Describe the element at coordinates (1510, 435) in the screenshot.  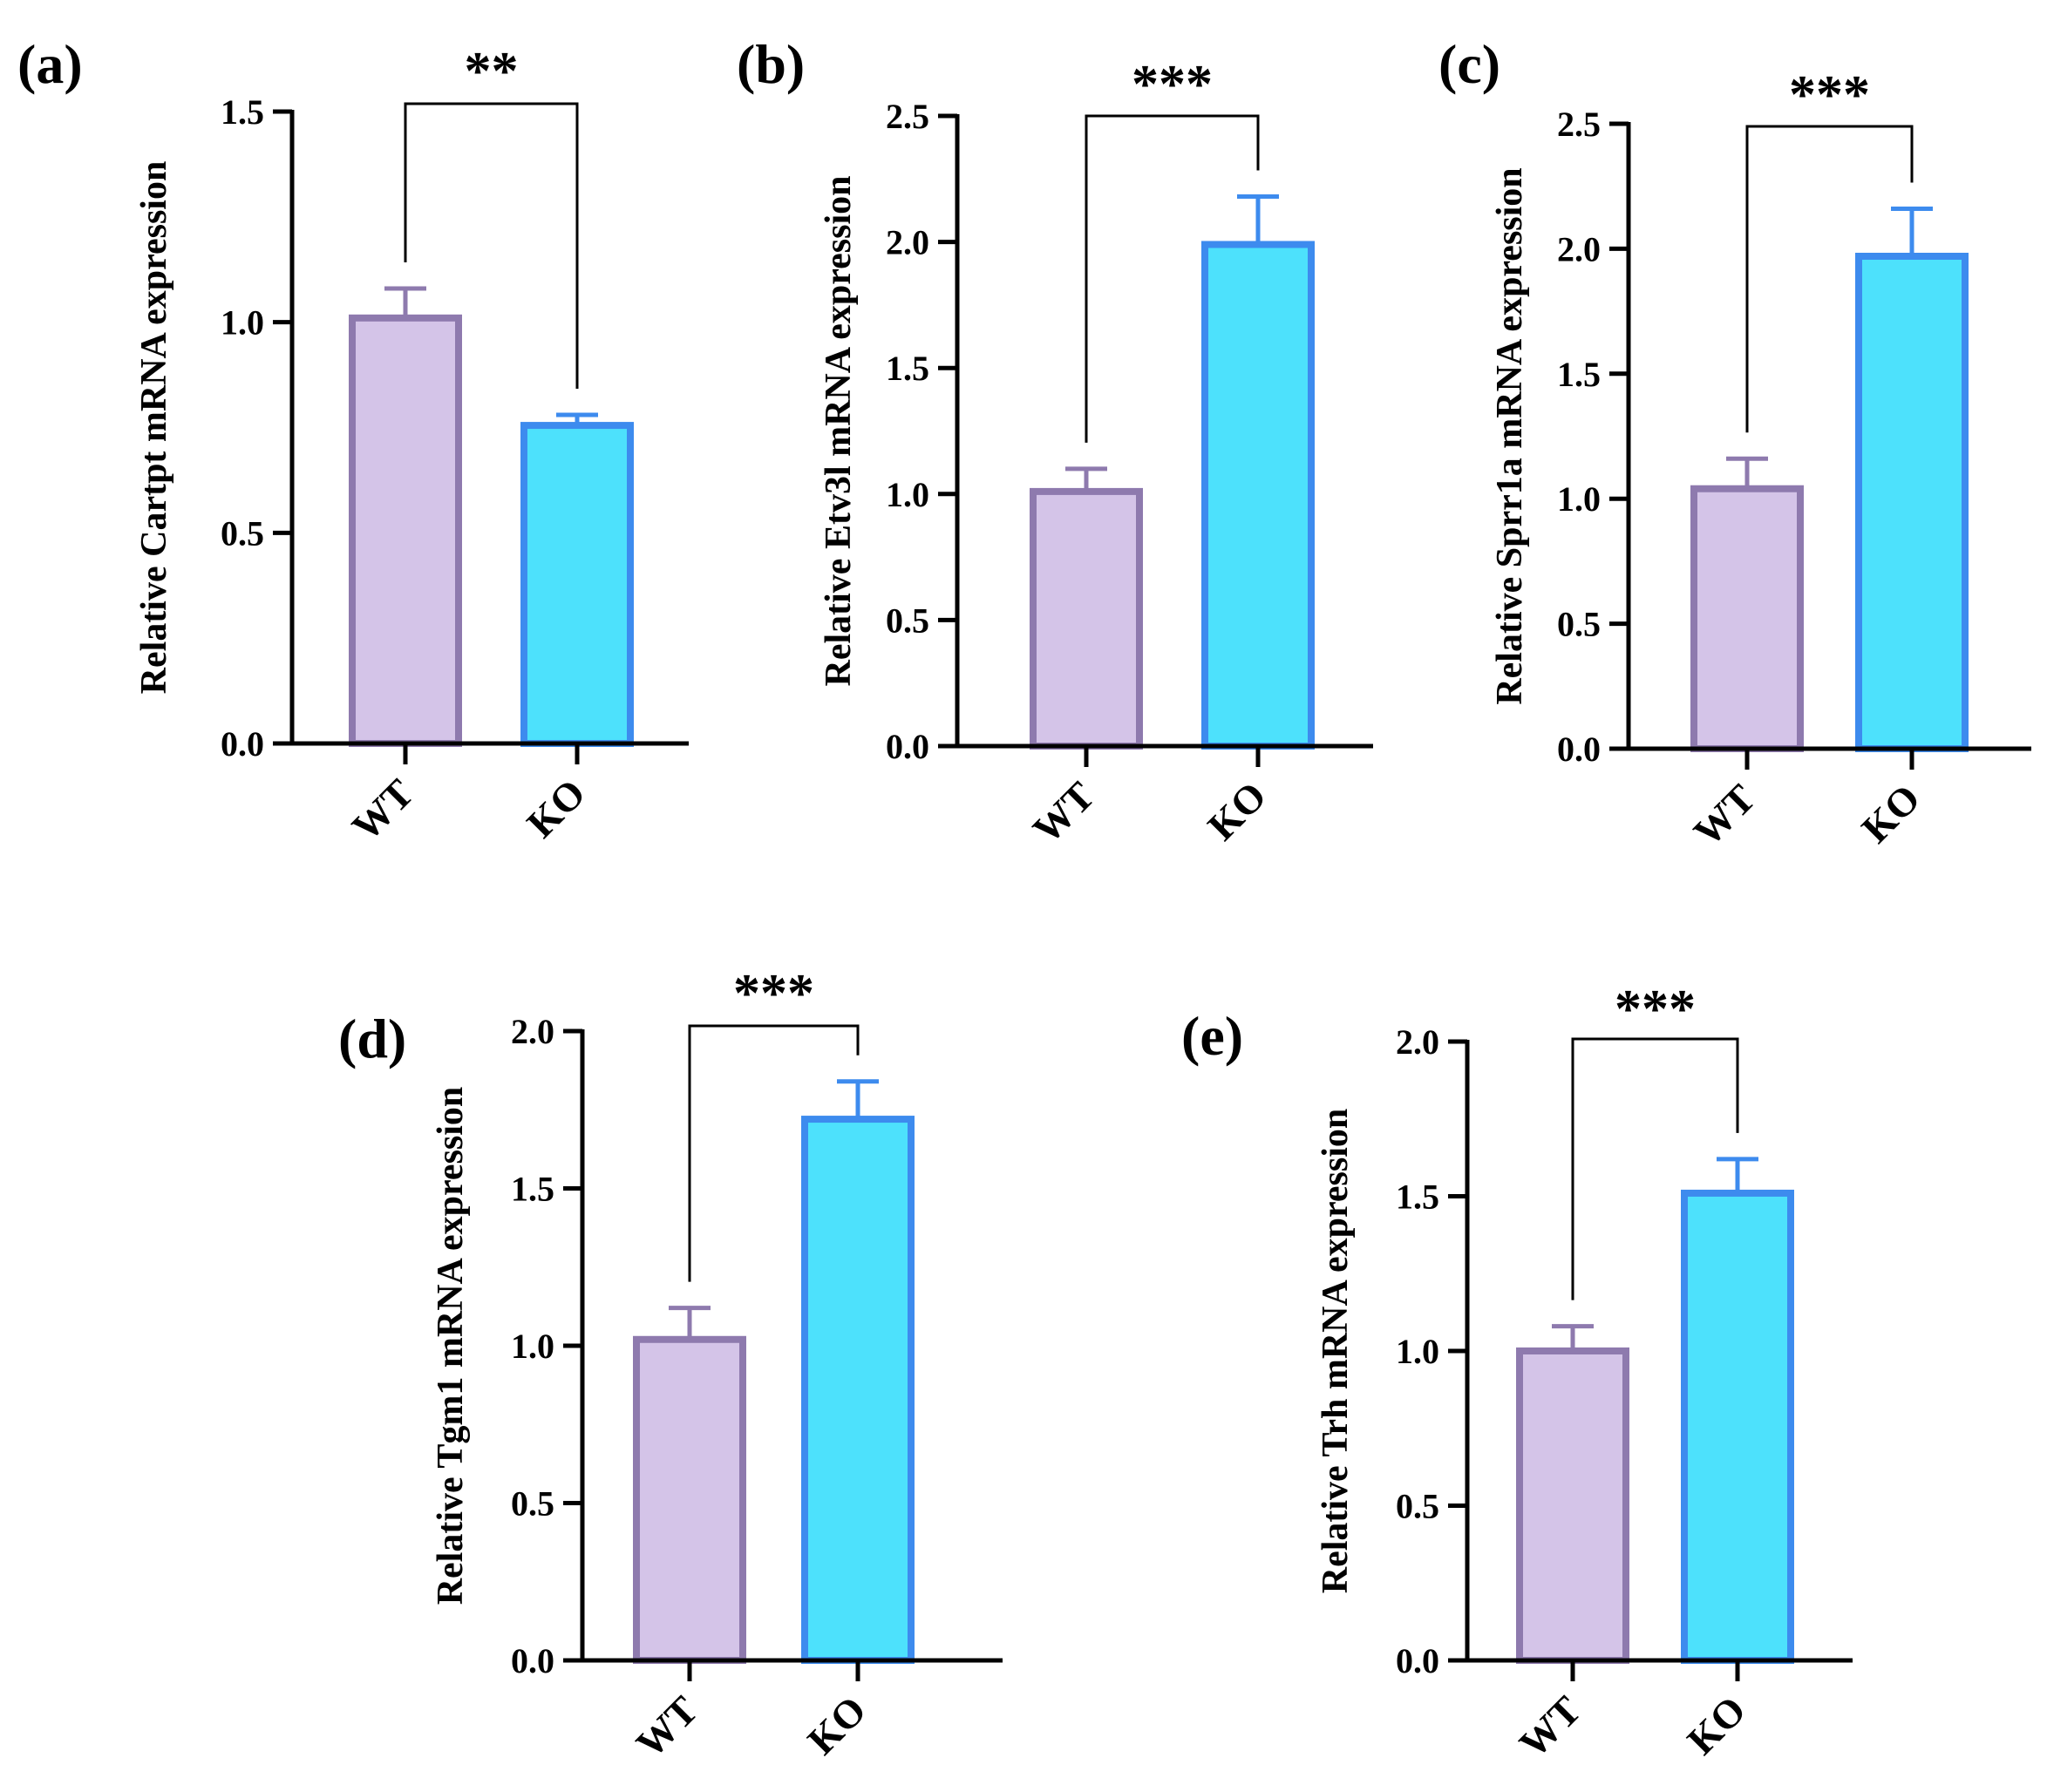
I see `y-axis-title: Relative Sprr1a mRNA expression` at that location.